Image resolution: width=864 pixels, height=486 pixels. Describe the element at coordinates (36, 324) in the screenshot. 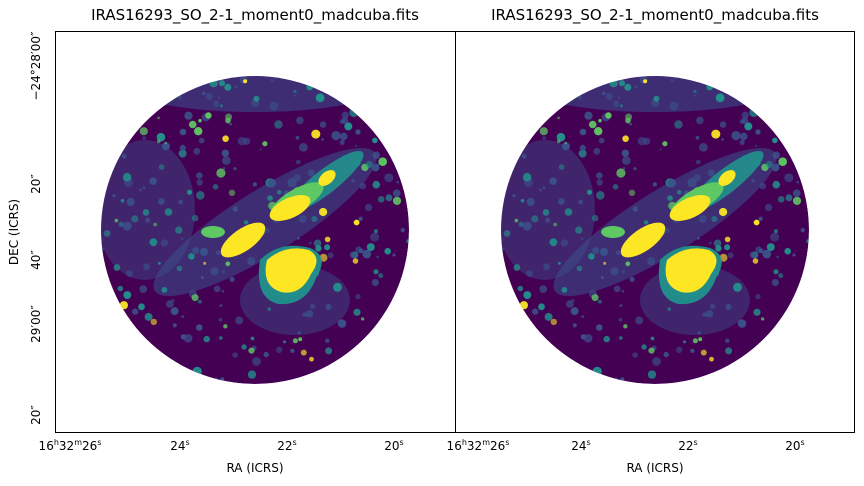

I see `y-tick-label: 29′00″` at that location.